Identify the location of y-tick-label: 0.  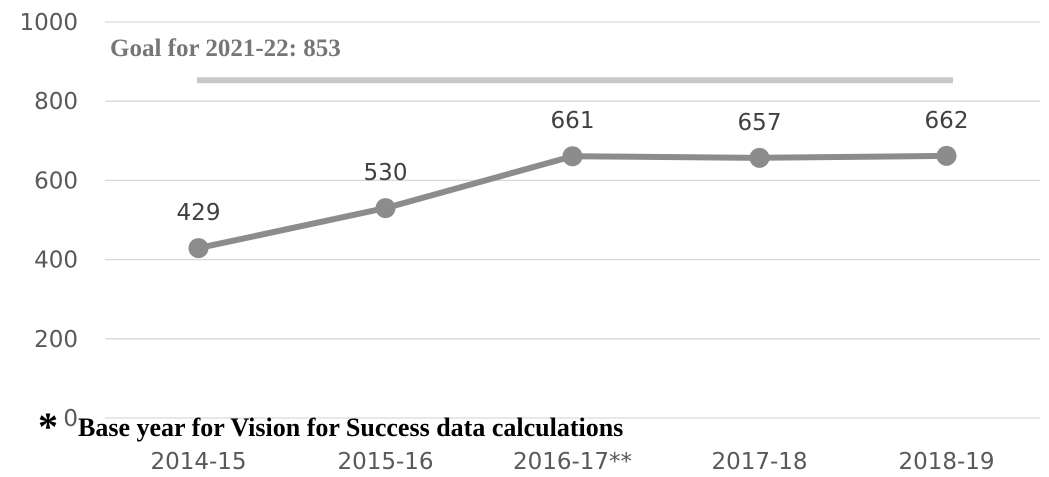
(70, 419).